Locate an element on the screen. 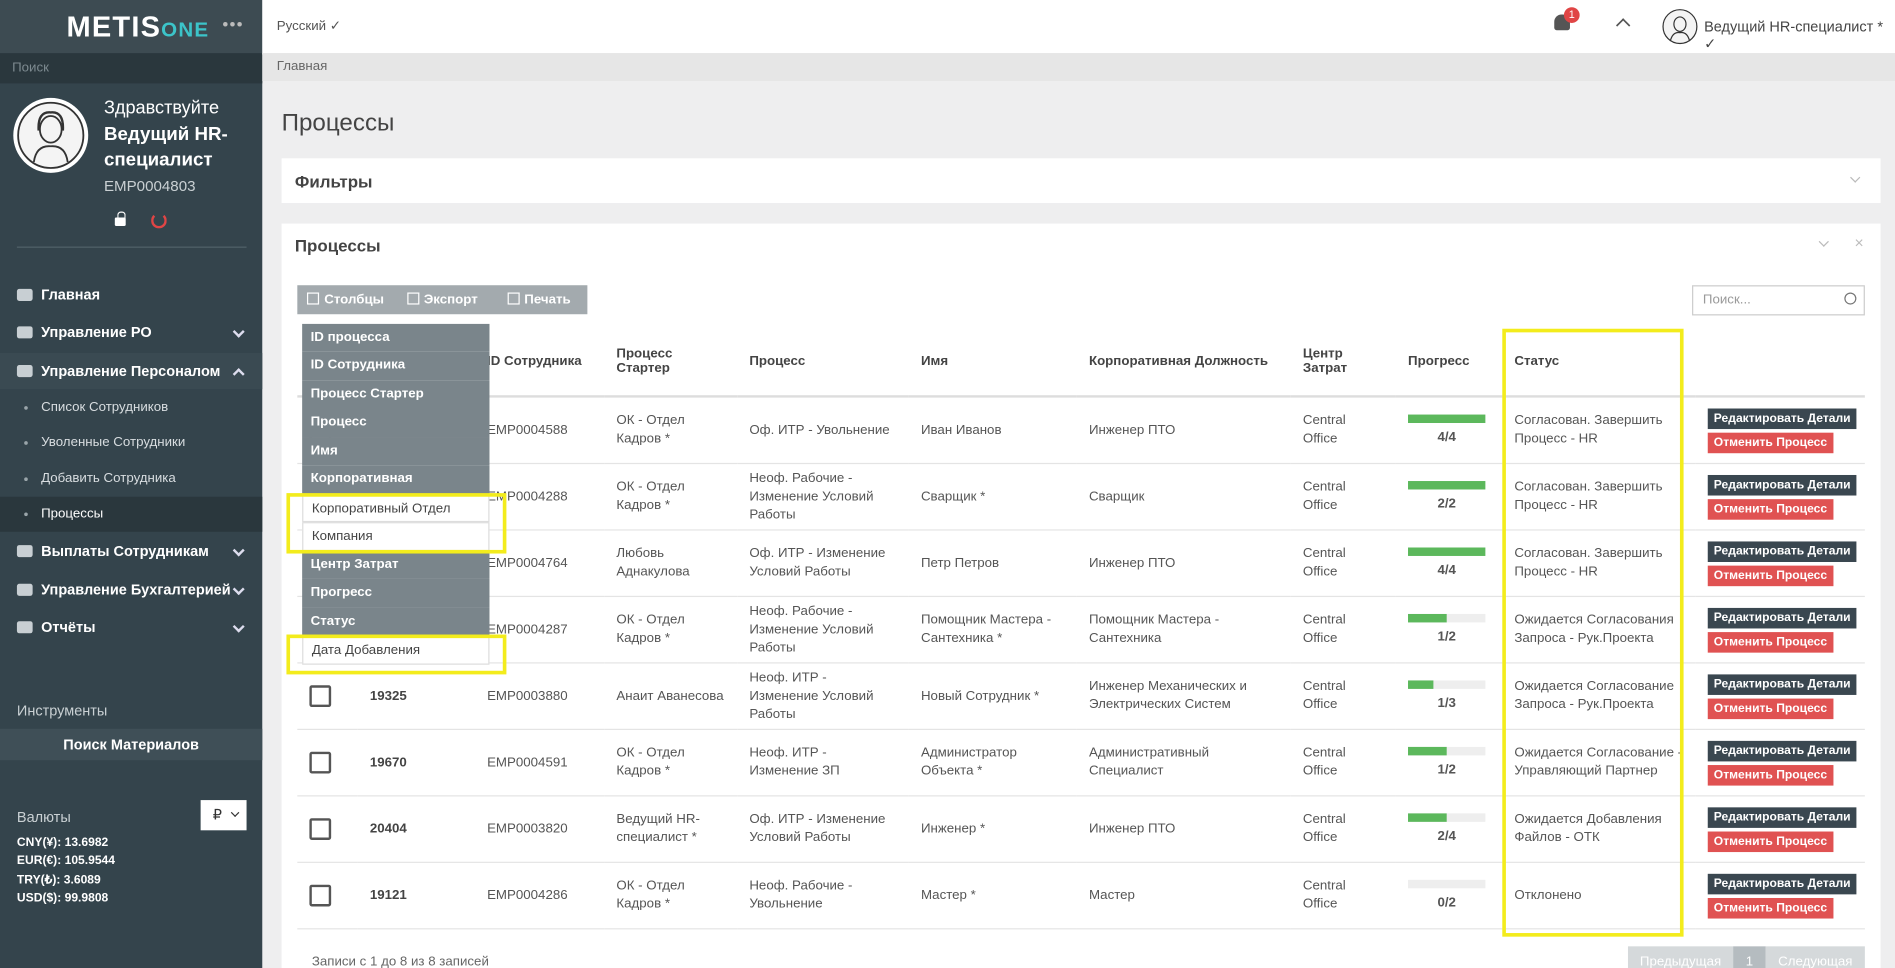 The width and height of the screenshot is (1895, 968). header-cell: Имя is located at coordinates (992, 362).